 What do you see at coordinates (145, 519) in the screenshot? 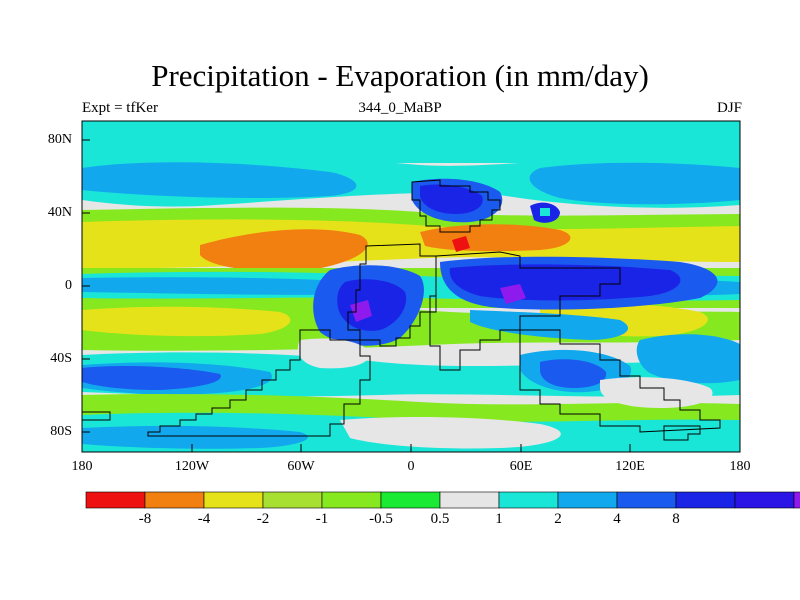
I see `colorbar-label: -8` at bounding box center [145, 519].